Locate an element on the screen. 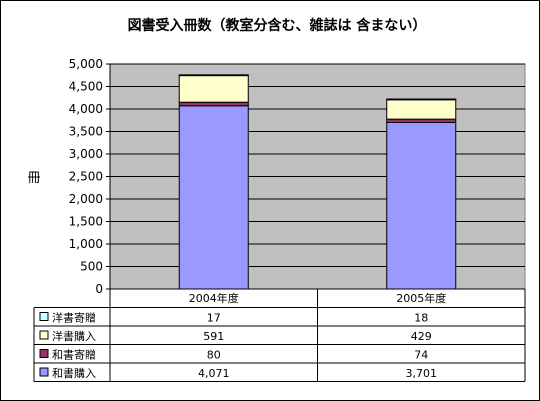 The height and width of the screenshot is (401, 540). y-tick-label: 1,500 is located at coordinates (86, 222).